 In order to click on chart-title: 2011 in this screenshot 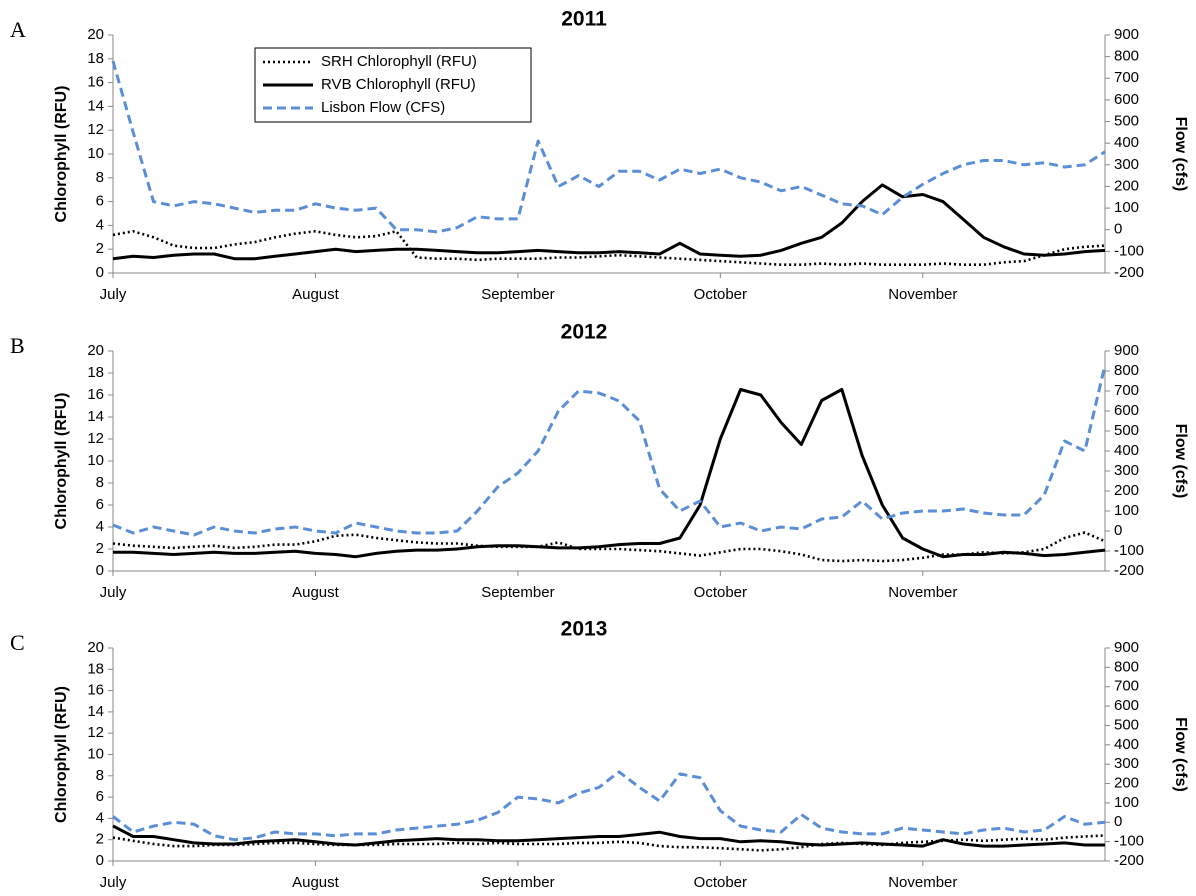, I will do `click(584, 19)`.